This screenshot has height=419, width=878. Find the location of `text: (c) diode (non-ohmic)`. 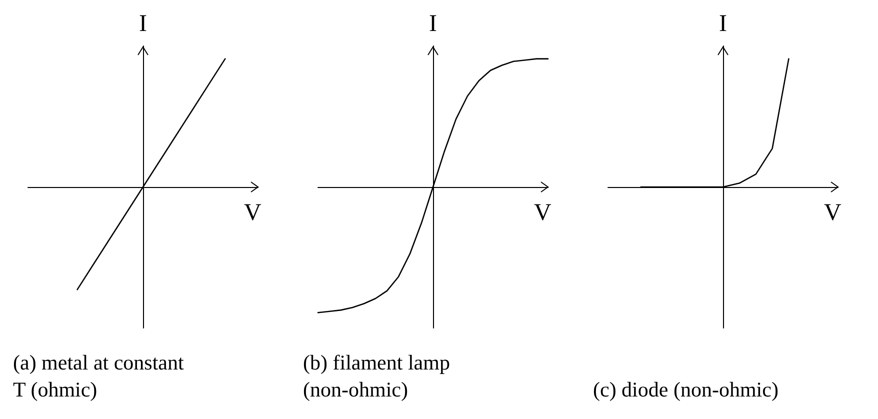

text: (c) diode (non-ohmic) is located at coordinates (685, 390).